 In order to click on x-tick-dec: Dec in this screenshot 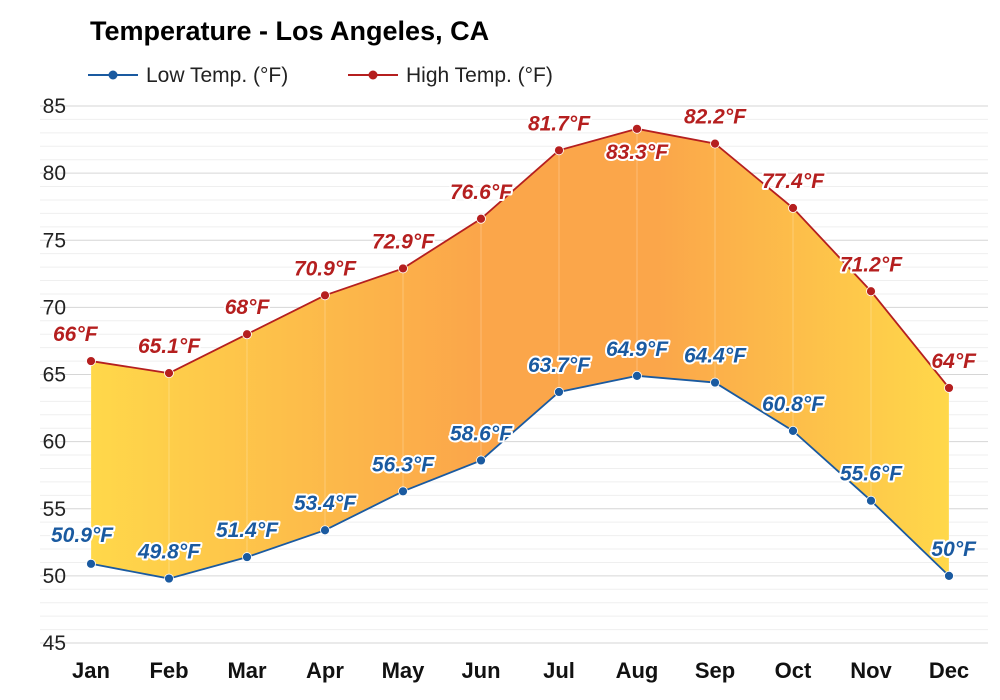, I will do `click(949, 670)`.